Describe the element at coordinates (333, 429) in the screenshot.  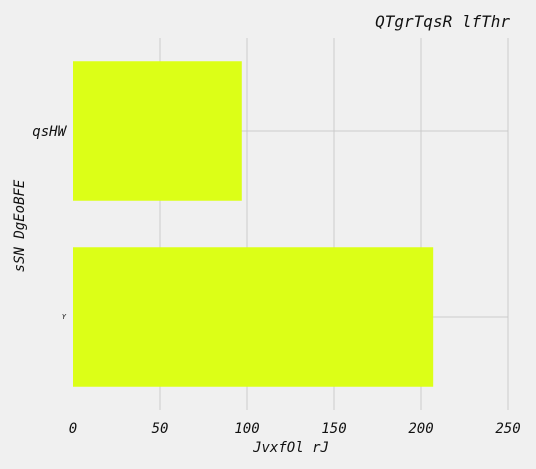
I see `x-tick-label: 150` at that location.